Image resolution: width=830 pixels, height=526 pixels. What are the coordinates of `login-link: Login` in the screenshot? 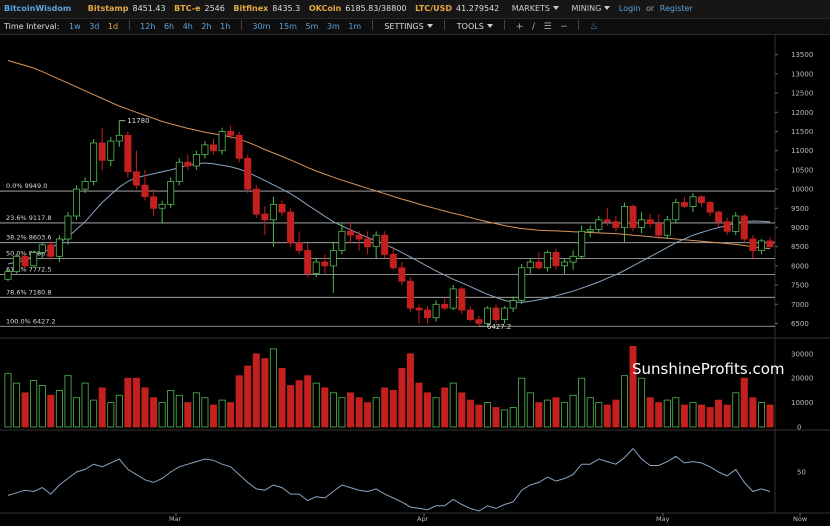 It's located at (629, 8).